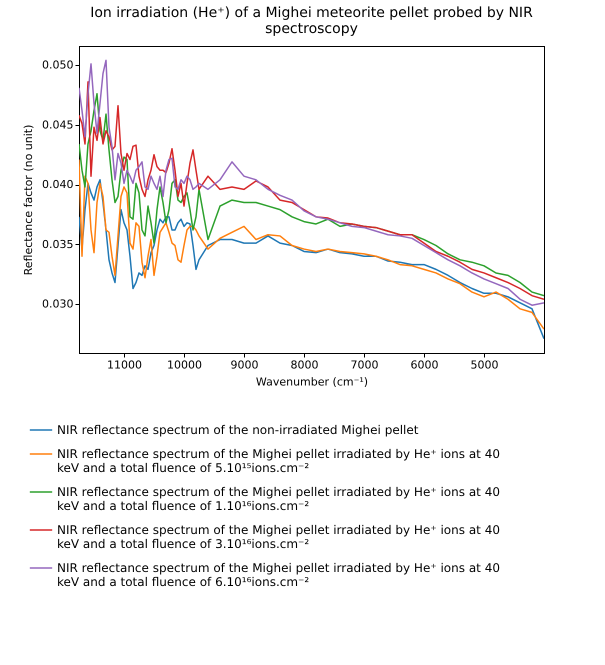  What do you see at coordinates (304, 365) in the screenshot?
I see `x-tick-label: 8000` at bounding box center [304, 365].